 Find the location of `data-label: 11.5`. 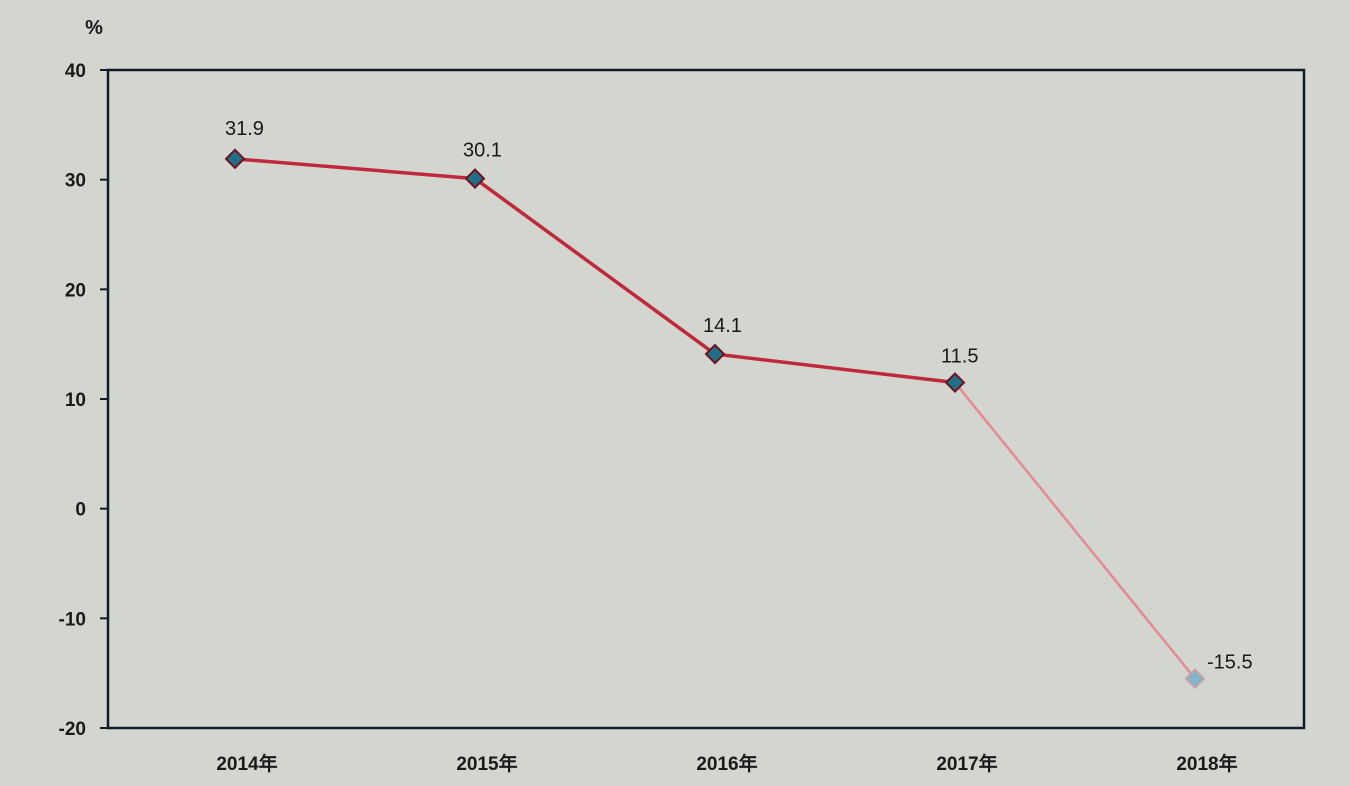

data-label: 11.5 is located at coordinates (959, 357).